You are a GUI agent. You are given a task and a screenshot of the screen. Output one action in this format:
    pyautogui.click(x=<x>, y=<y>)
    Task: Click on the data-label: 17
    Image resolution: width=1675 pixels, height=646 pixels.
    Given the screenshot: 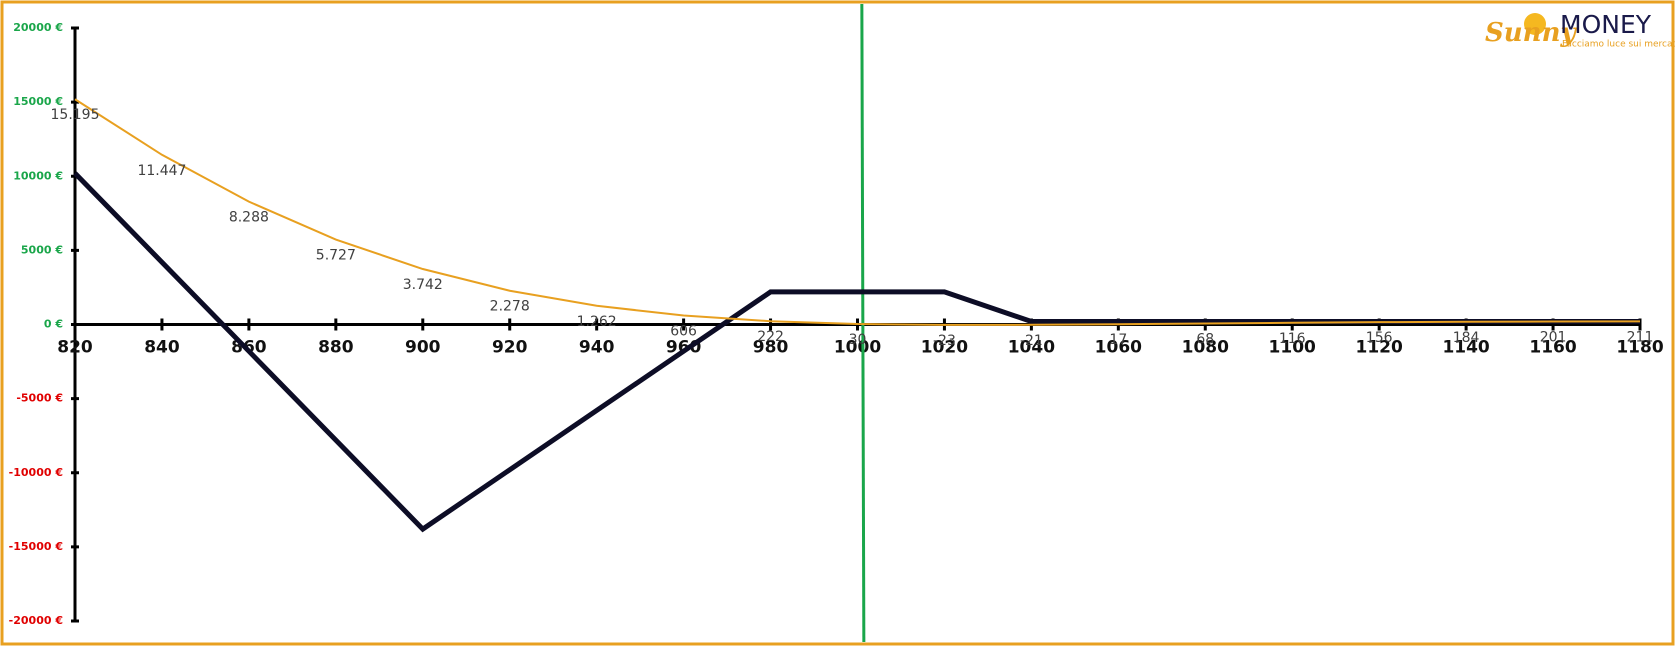 What is the action you would take?
    pyautogui.click(x=1118, y=340)
    